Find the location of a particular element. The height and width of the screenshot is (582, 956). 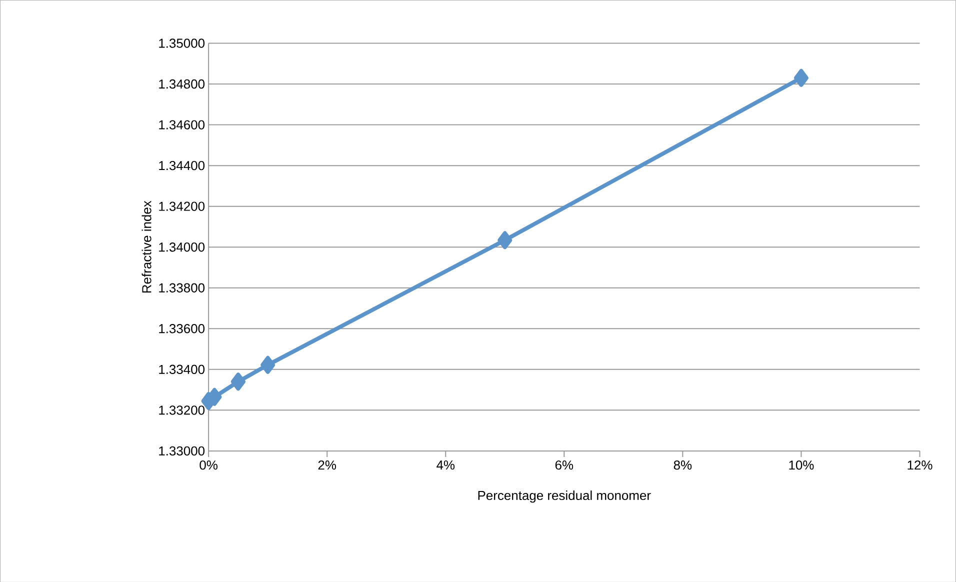

x-axis-title: Percentage residual monomer is located at coordinates (564, 496).